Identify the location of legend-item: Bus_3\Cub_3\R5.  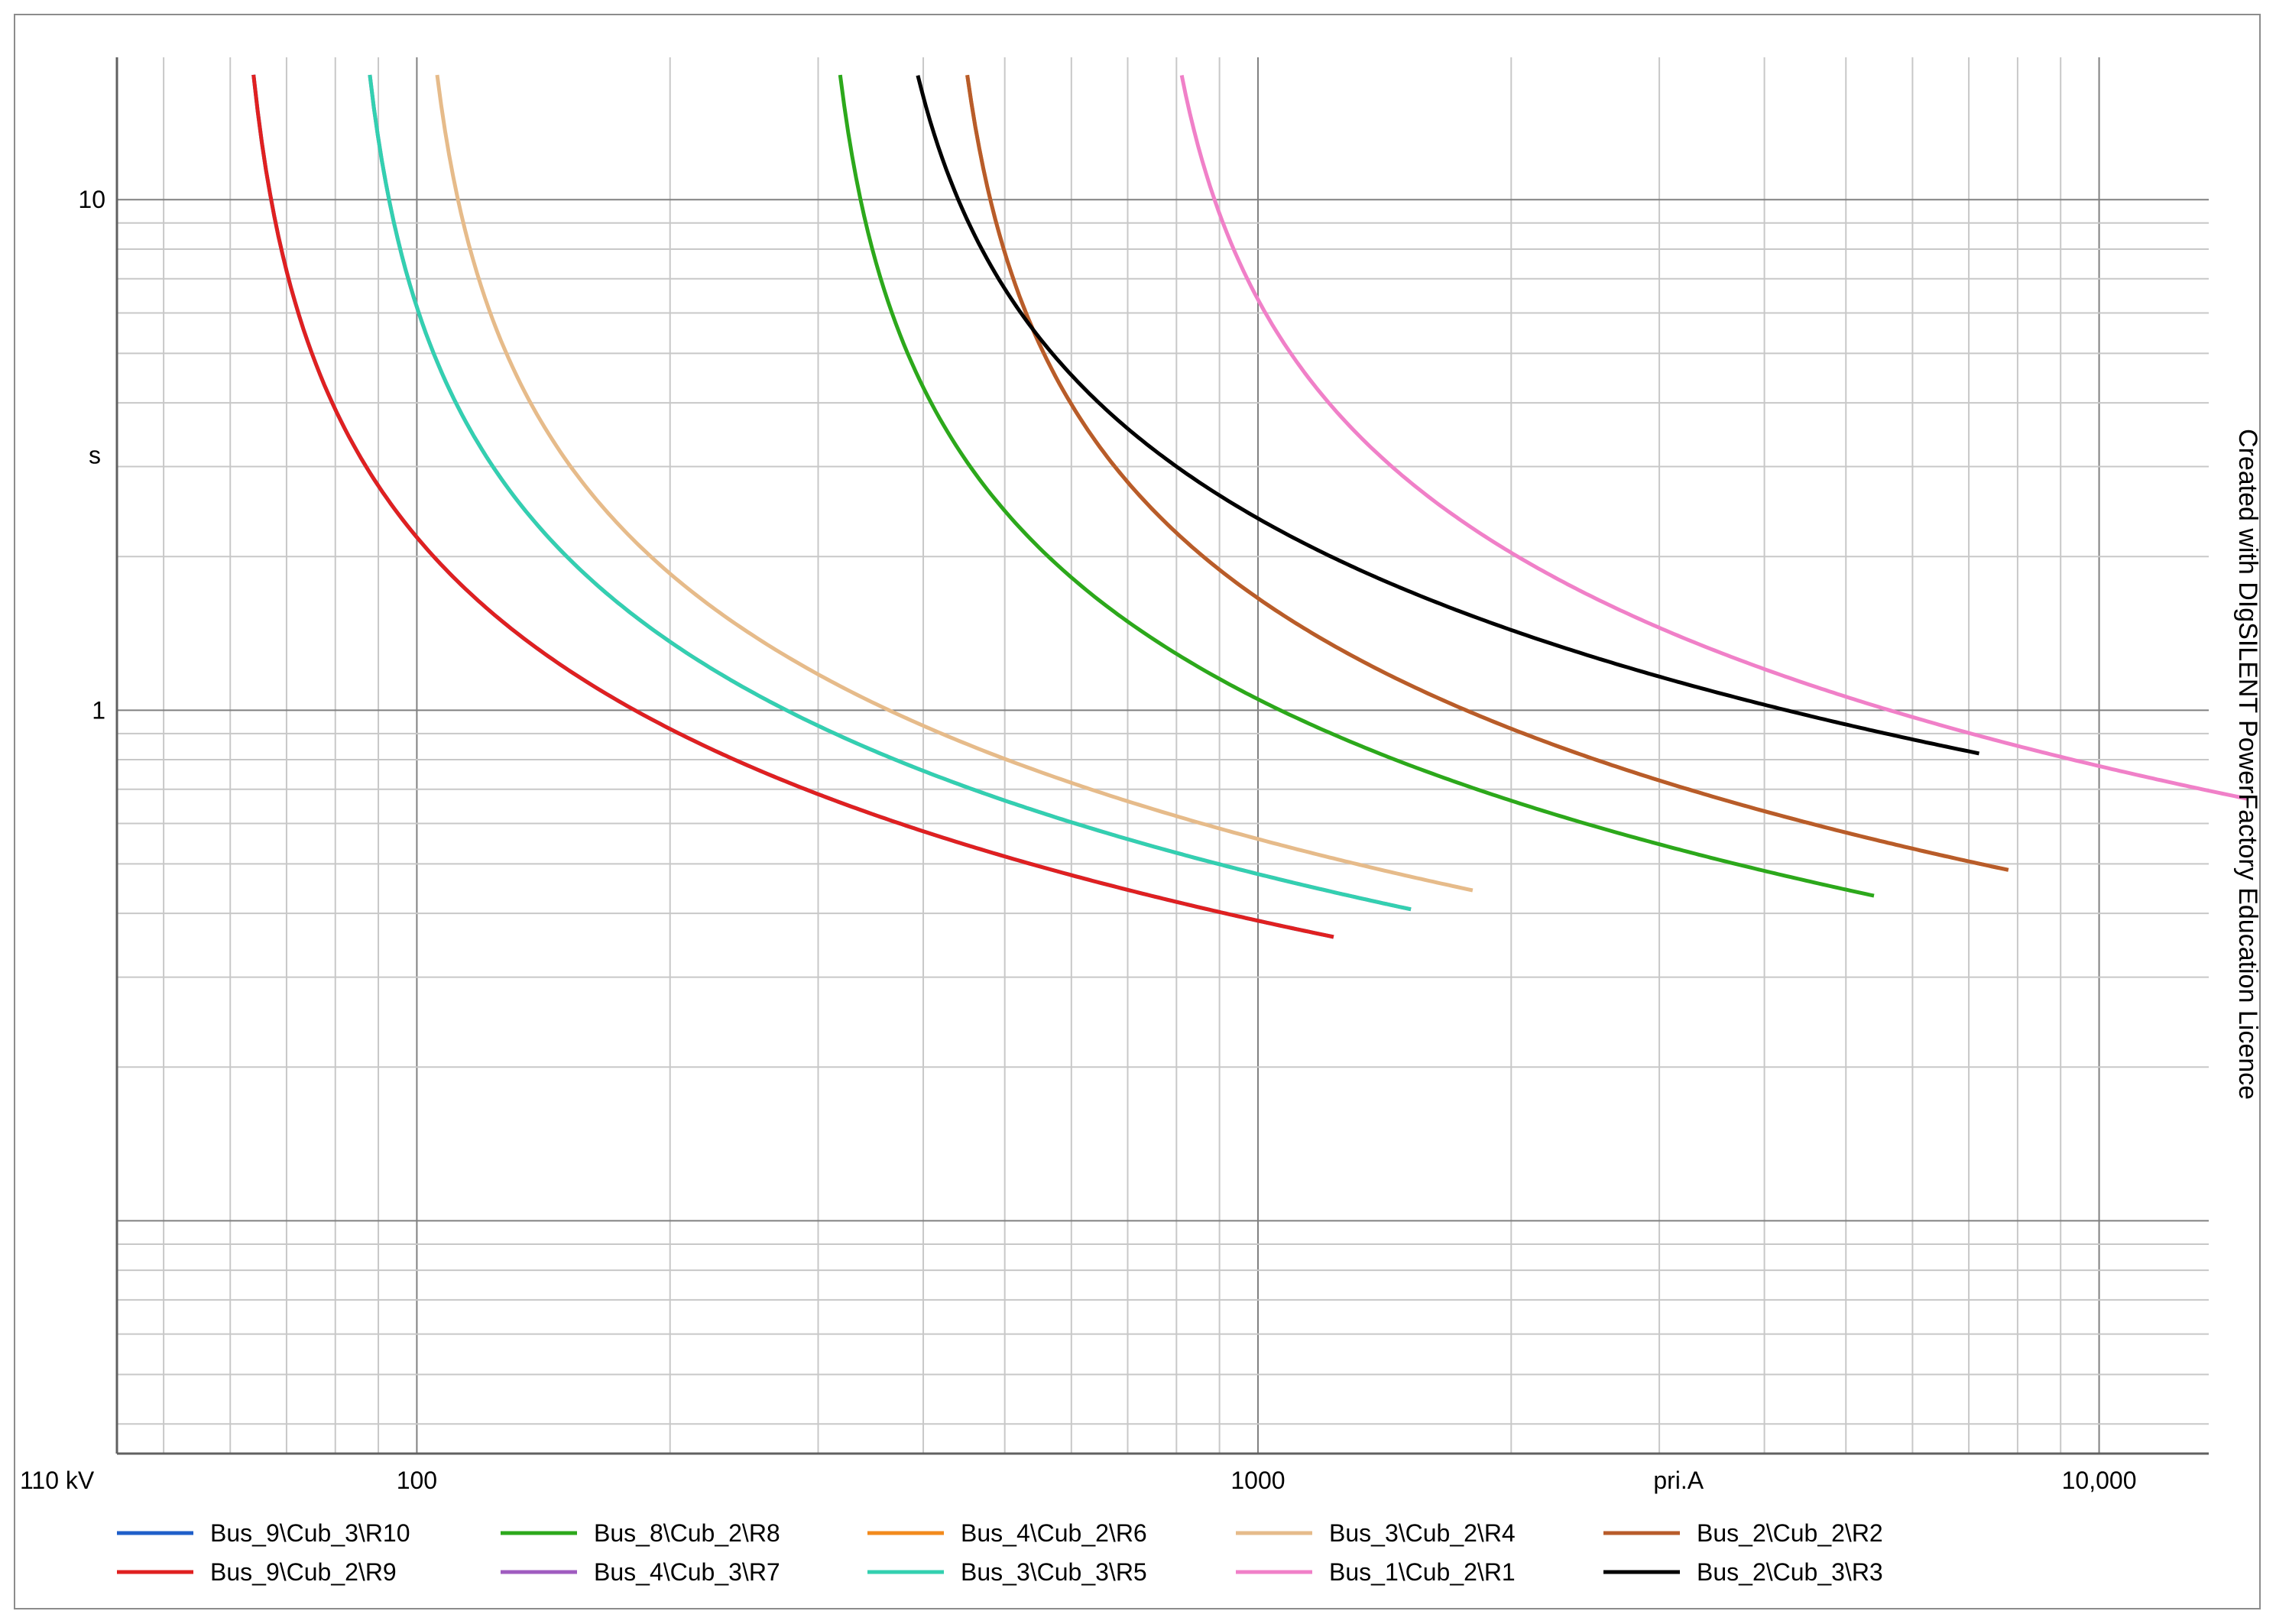
(1007, 1572).